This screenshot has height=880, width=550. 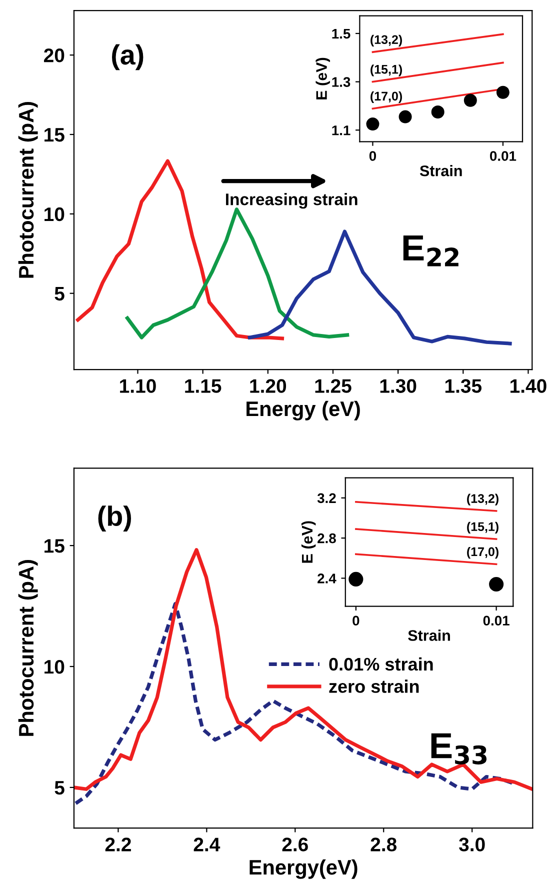 I want to click on y-tick-label: 2.4, so click(x=327, y=579).